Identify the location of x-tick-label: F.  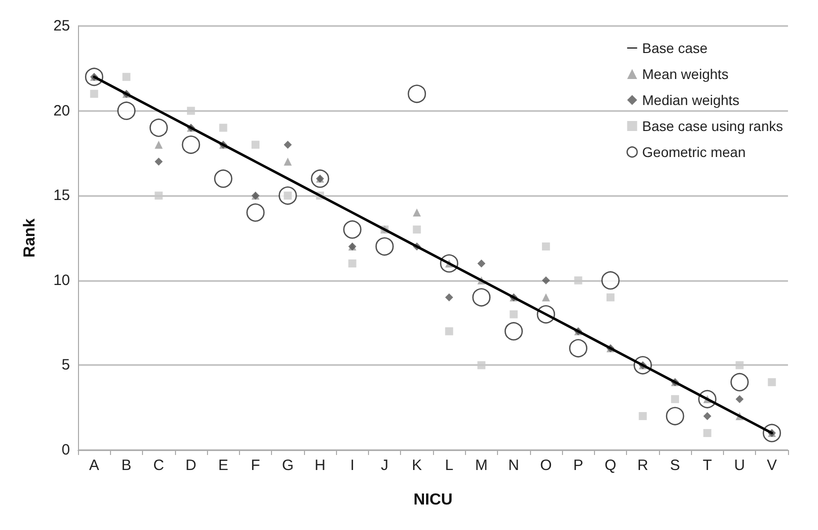
(255, 465).